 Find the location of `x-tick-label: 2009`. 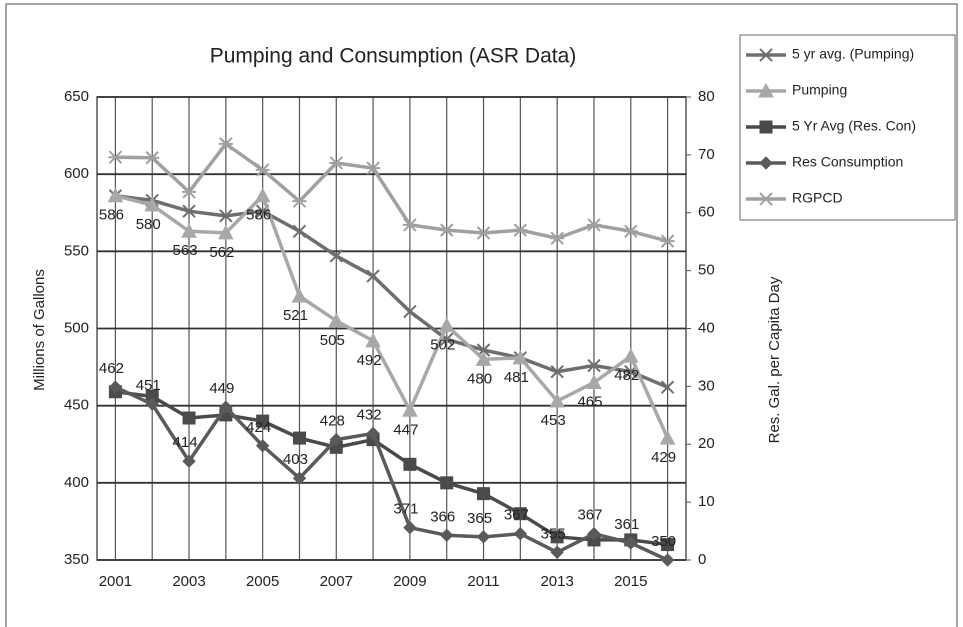

x-tick-label: 2009 is located at coordinates (409, 581).